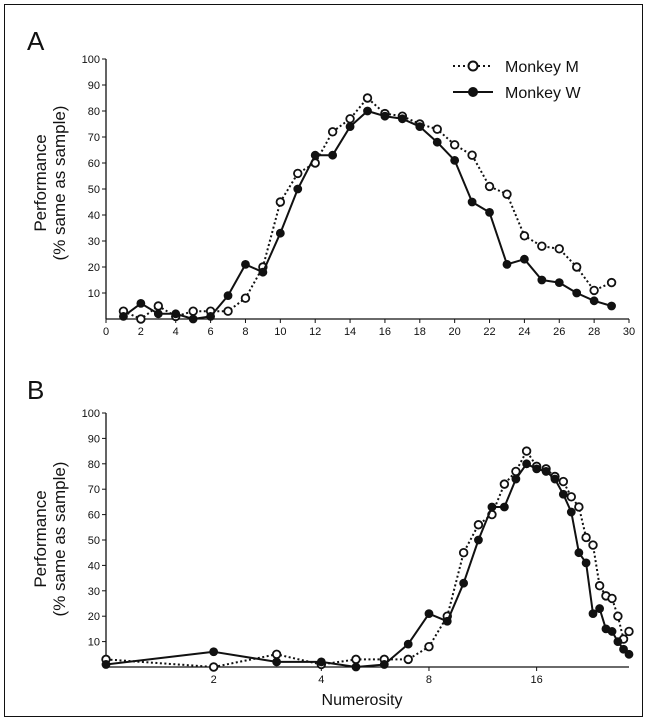 This screenshot has height=723, width=649. Describe the element at coordinates (106, 332) in the screenshot. I see `x-tick-label-a: 0` at that location.